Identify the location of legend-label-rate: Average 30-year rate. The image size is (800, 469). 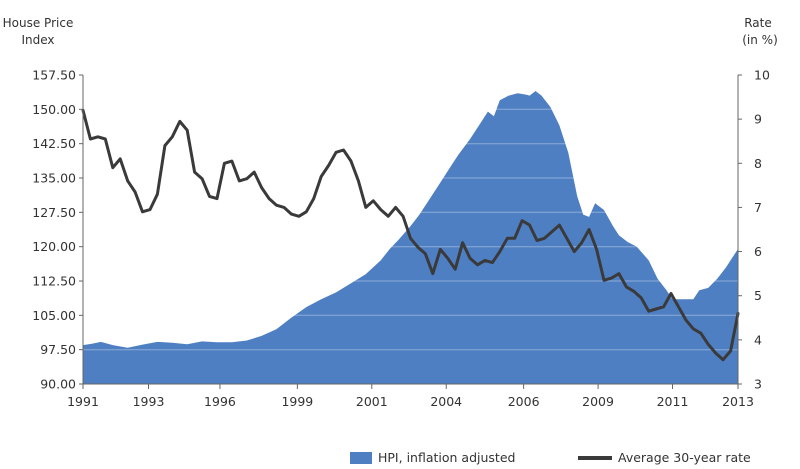
(684, 457).